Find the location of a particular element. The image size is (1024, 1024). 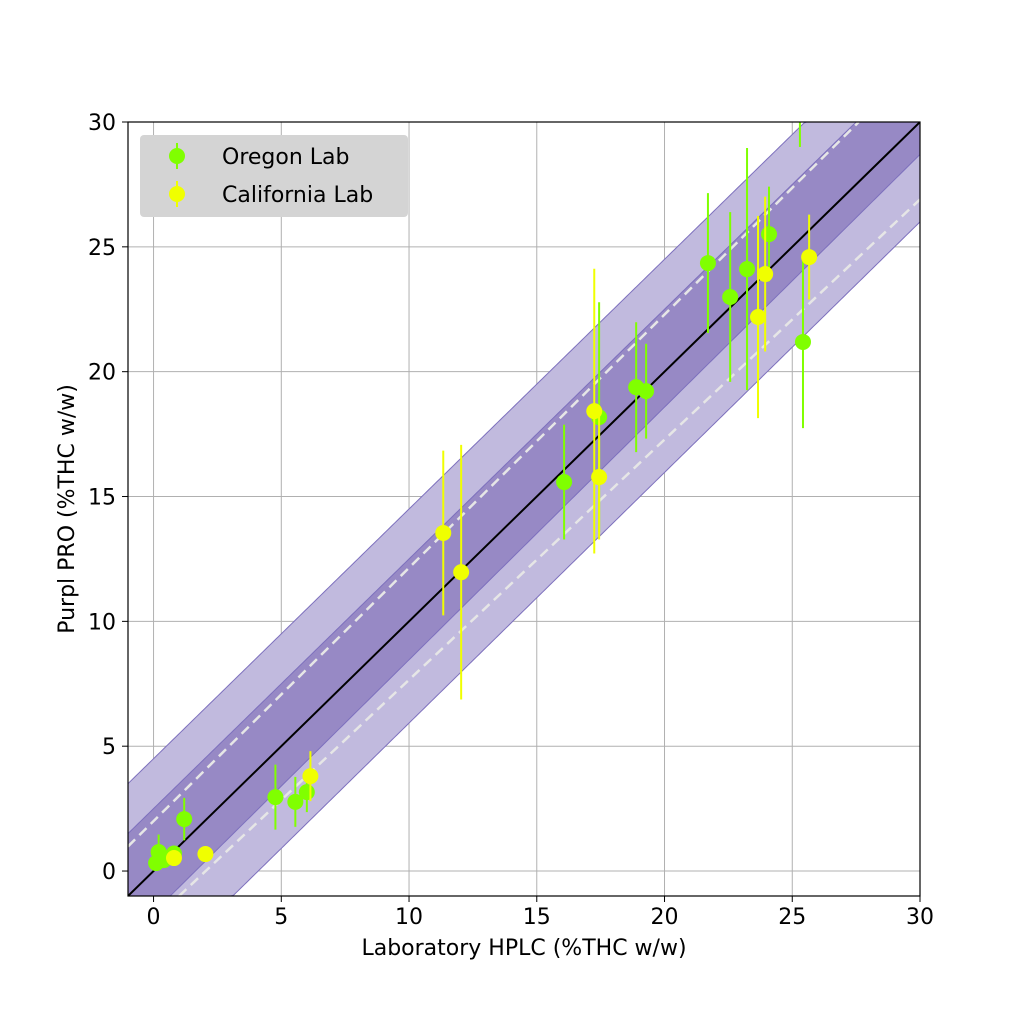

y-tick-label: 30 is located at coordinates (102, 123).